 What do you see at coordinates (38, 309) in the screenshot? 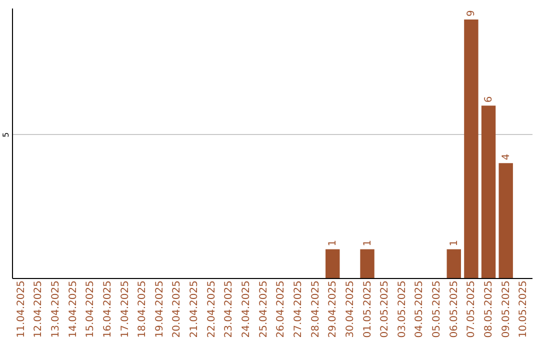
I see `x-tick-label: 12.04.2025` at bounding box center [38, 309].